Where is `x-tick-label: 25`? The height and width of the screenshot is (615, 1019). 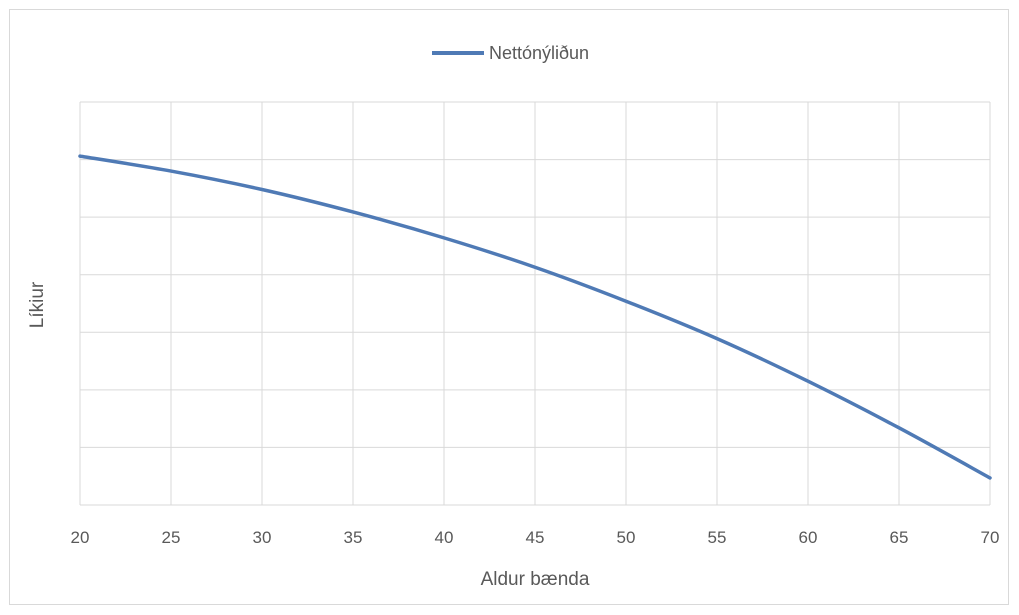 x-tick-label: 25 is located at coordinates (171, 537).